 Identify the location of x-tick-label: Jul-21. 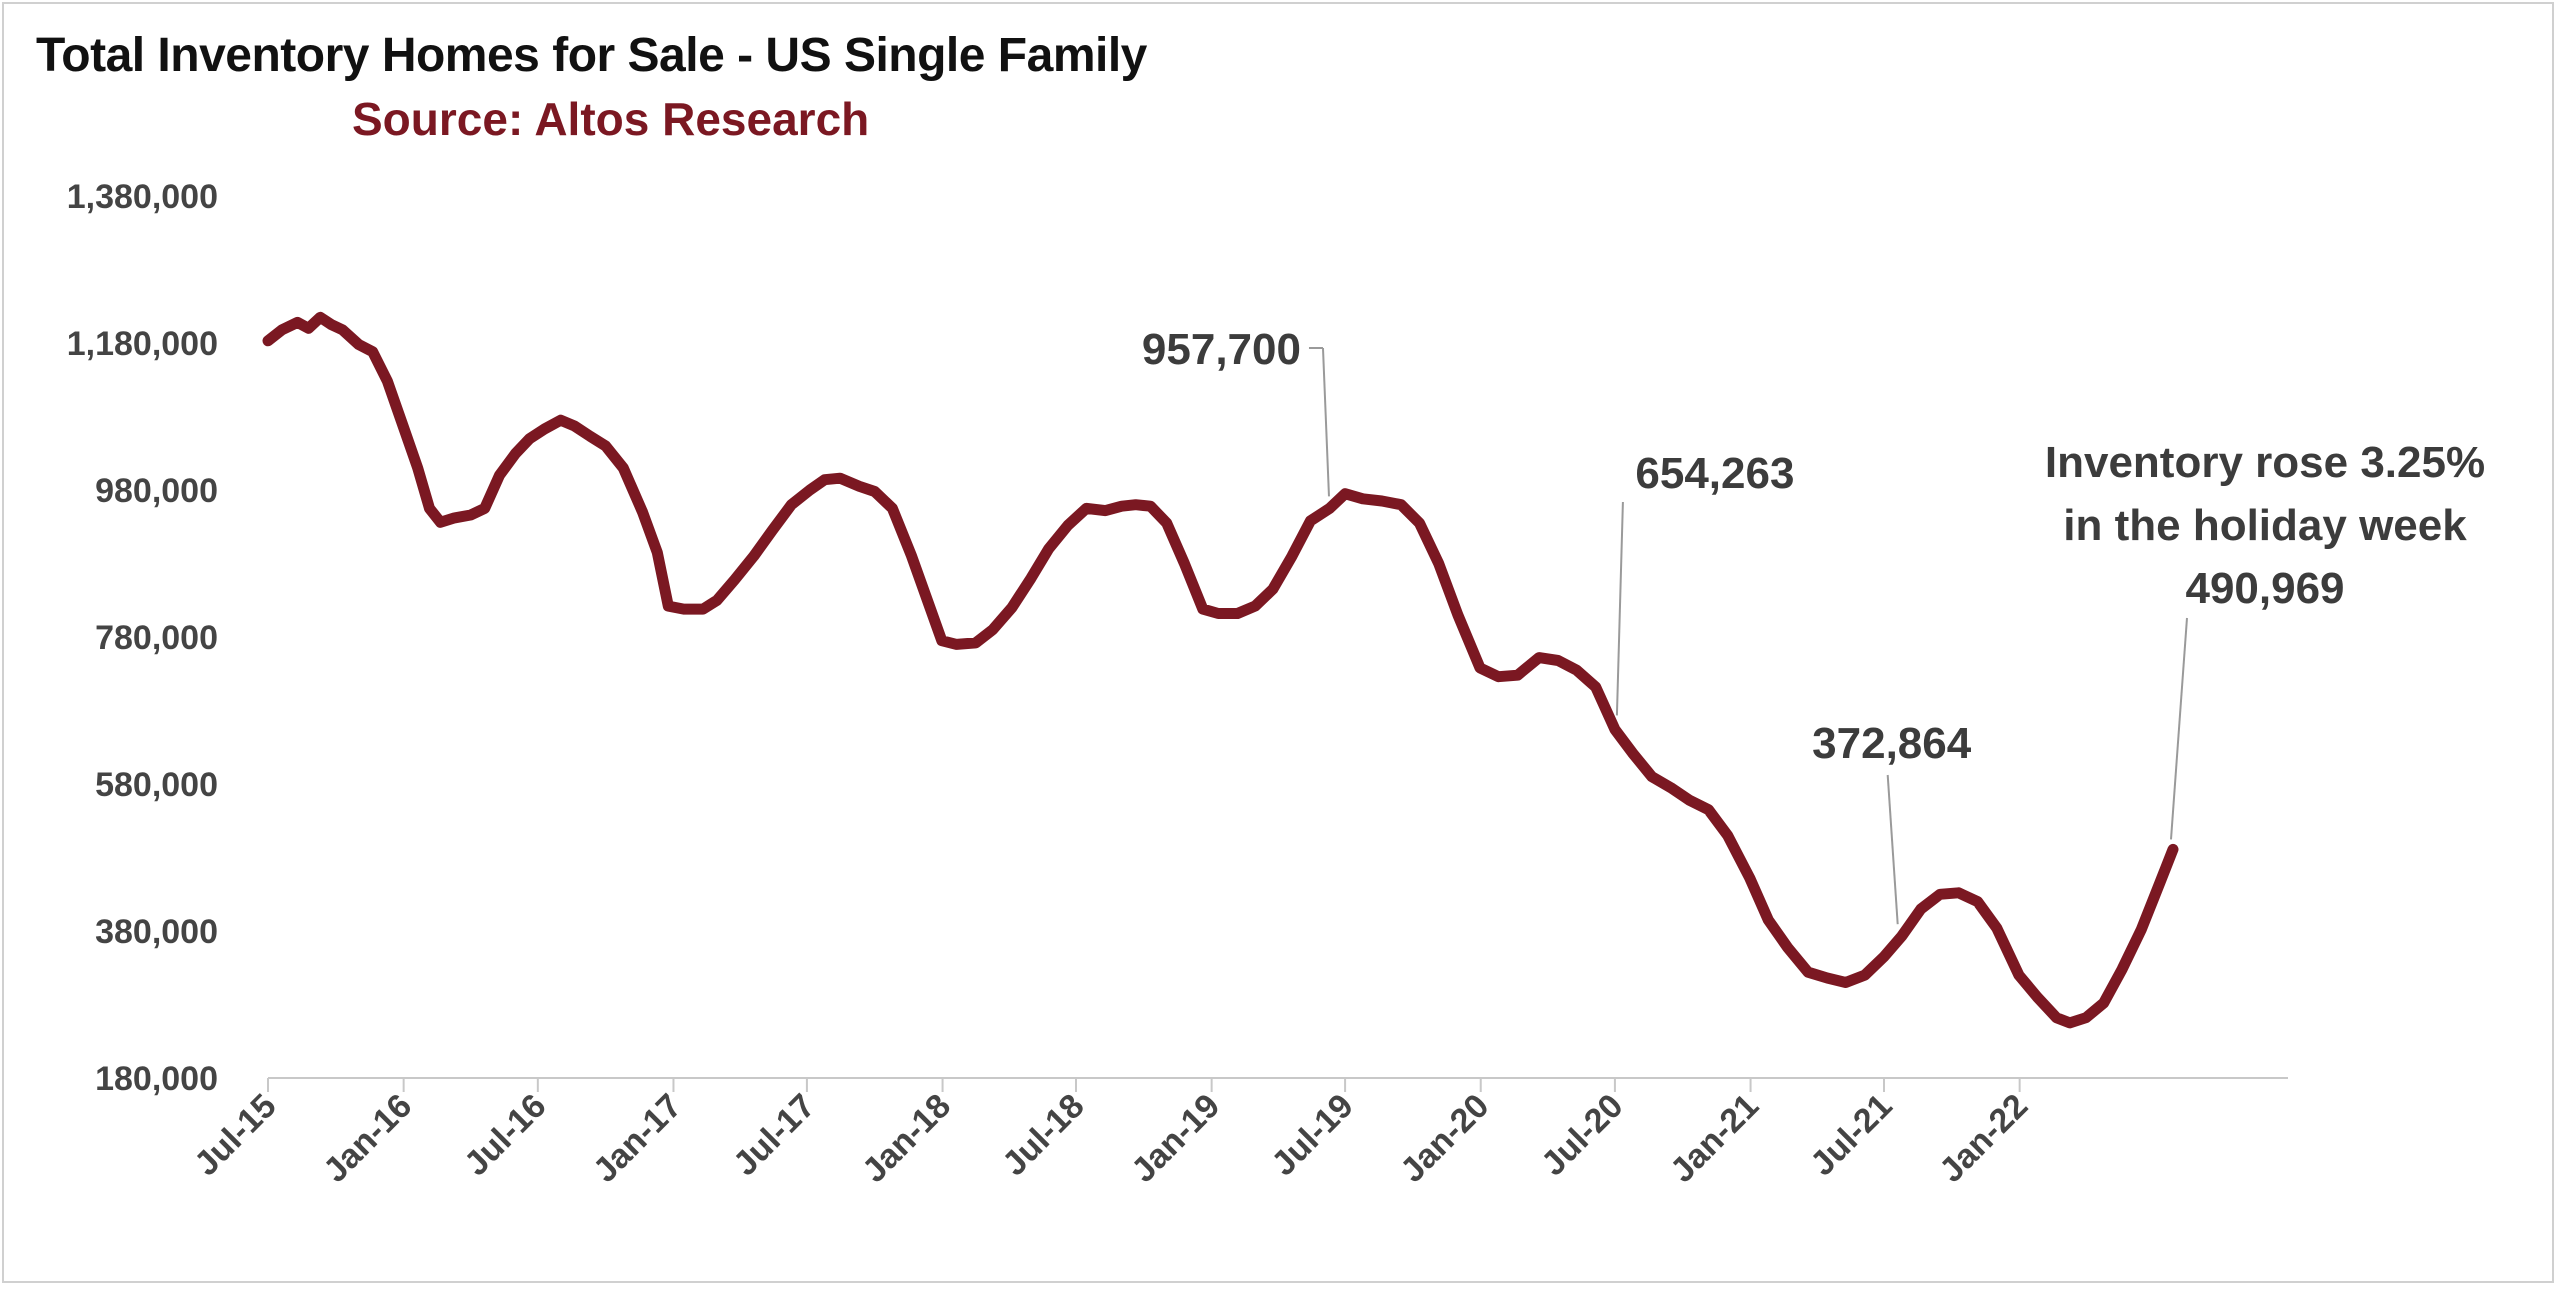
(1851, 1135).